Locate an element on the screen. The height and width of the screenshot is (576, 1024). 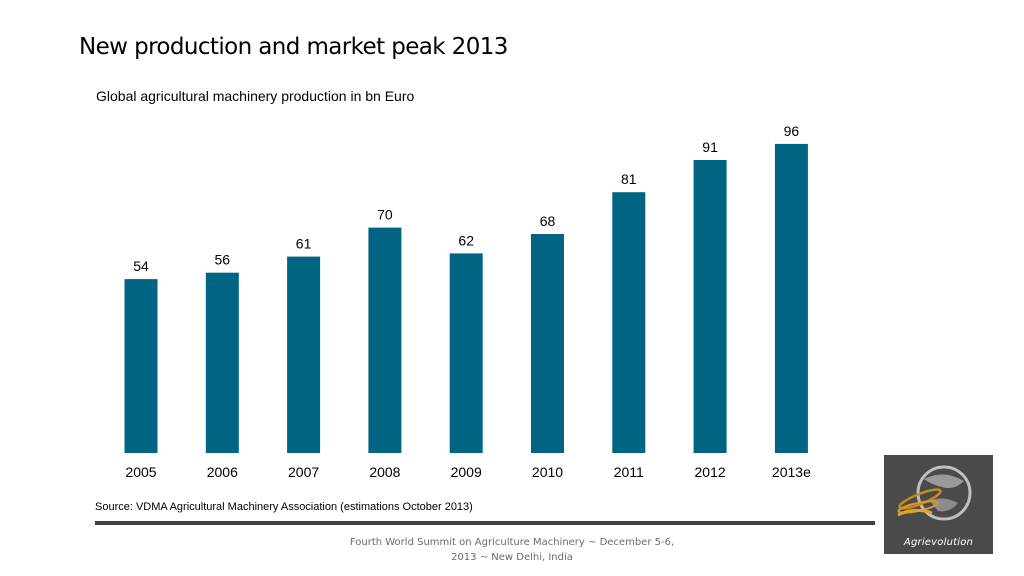
x-tick-label-2012: 2012 is located at coordinates (710, 472).